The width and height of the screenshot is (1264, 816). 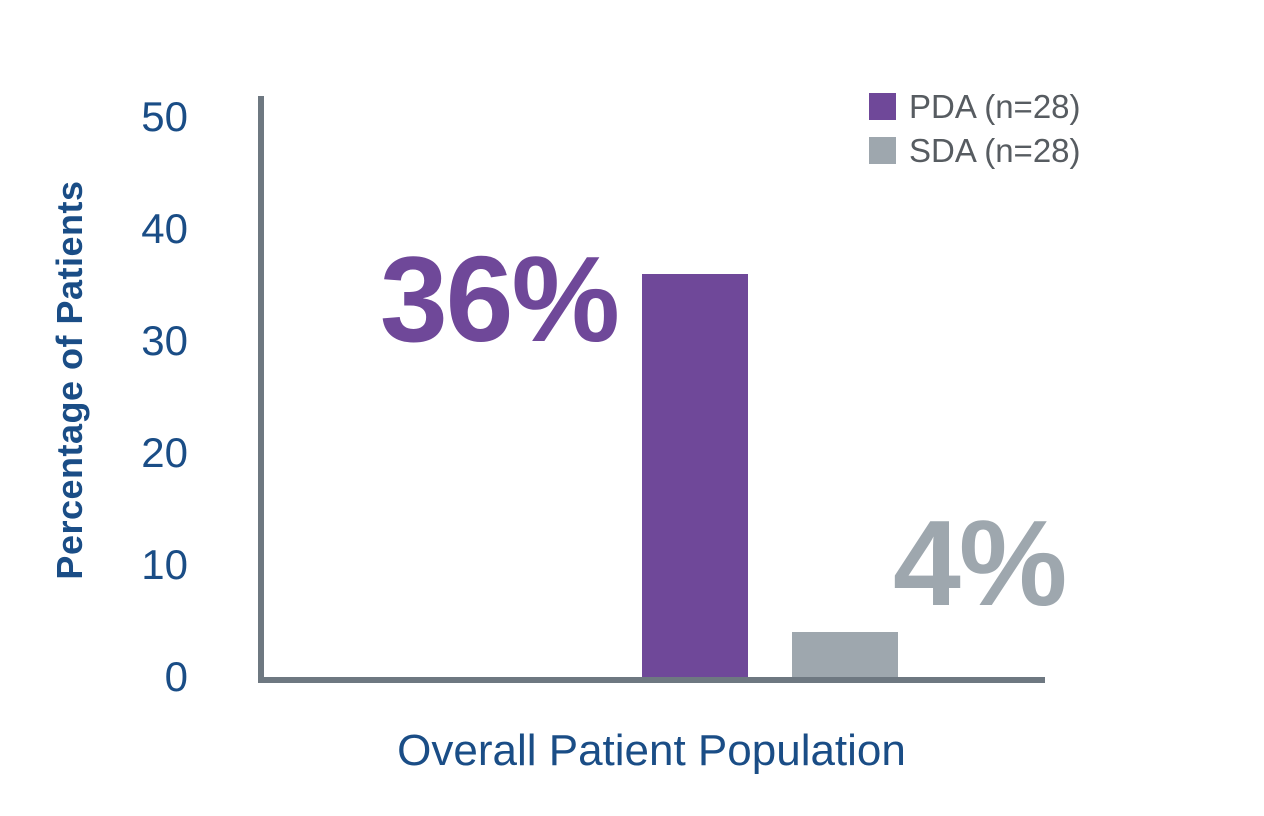 I want to click on legend-row-sda: SDA (n=28), so click(x=975, y=150).